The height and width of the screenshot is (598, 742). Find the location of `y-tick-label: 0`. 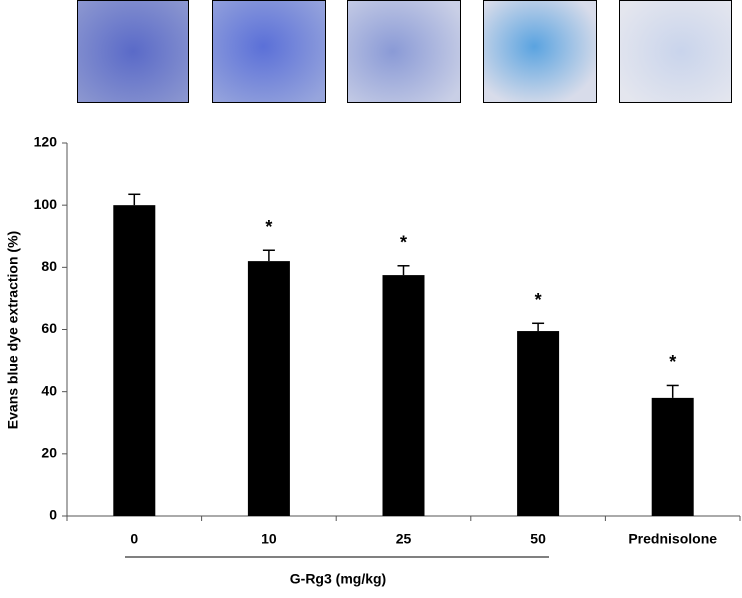

y-tick-label: 0 is located at coordinates (53, 515).